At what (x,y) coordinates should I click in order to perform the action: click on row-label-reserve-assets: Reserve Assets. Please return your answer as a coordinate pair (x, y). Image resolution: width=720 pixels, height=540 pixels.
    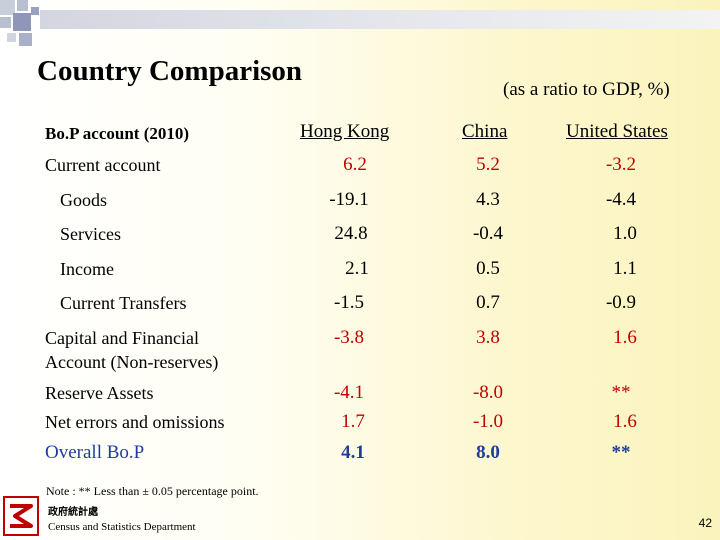
    Looking at the image, I should click on (99, 393).